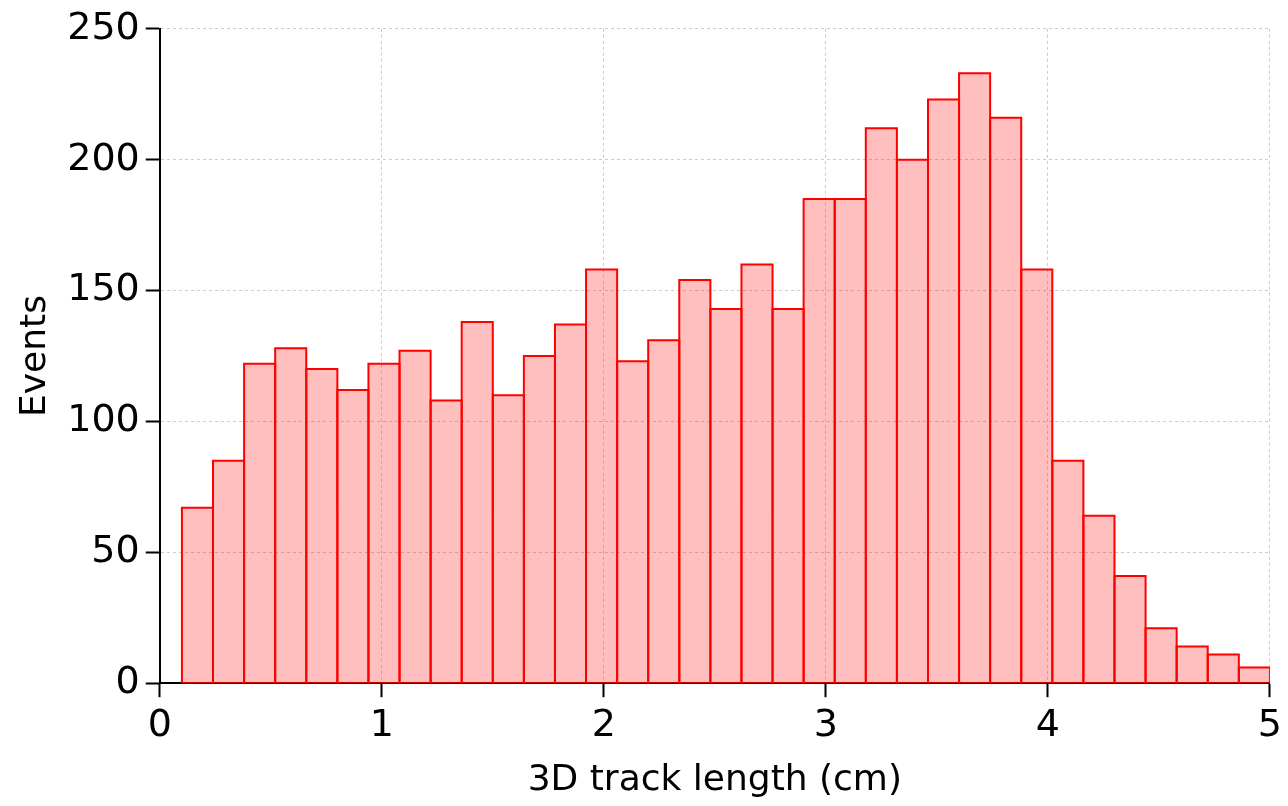 The image size is (1288, 806). I want to click on x-tick-label: 4, so click(1047, 722).